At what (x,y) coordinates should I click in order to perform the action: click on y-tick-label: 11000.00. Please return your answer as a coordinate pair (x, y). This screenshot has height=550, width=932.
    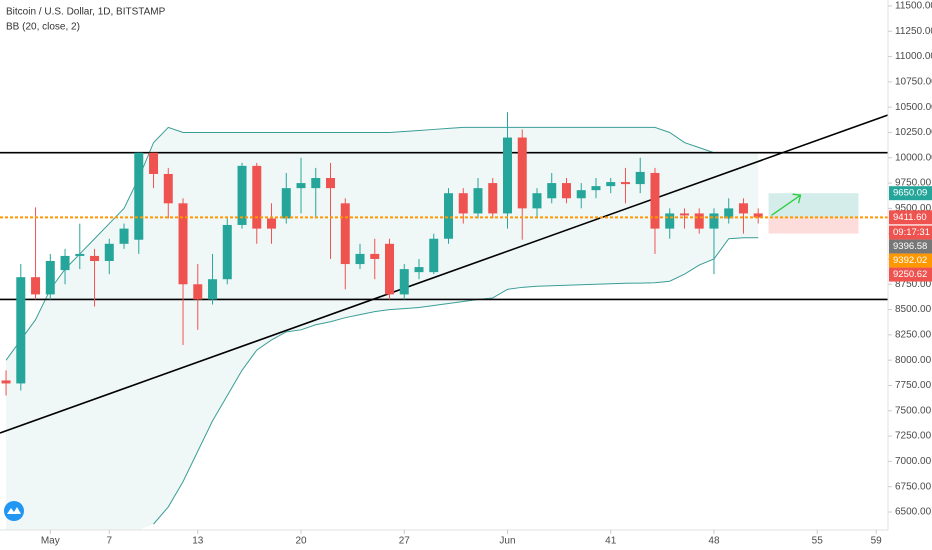
    Looking at the image, I should click on (913, 56).